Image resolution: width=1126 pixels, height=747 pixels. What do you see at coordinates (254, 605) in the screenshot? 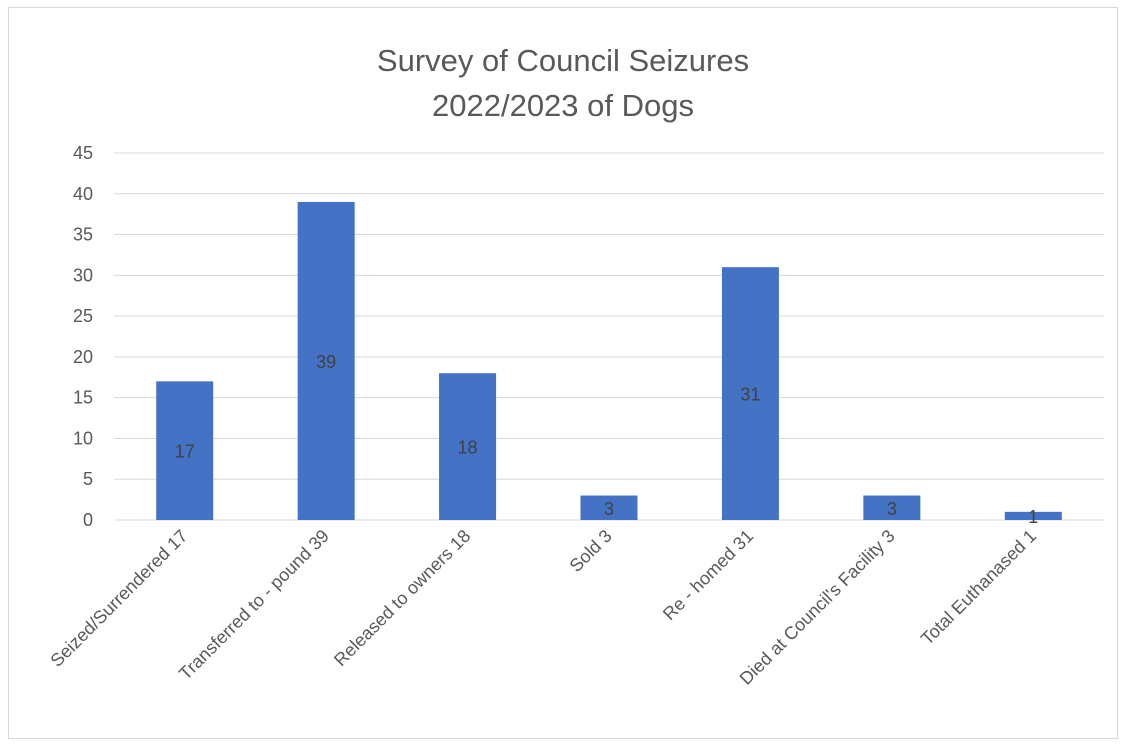
I see `x-category-label-2: Transferred to - pound 39` at bounding box center [254, 605].